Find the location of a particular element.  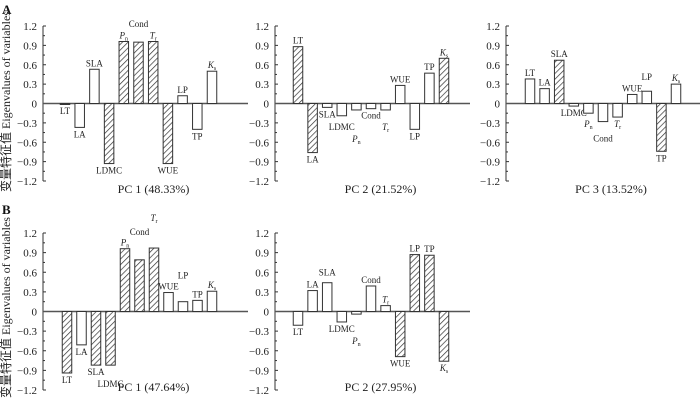

panel-title: PC 2 (21.52%) is located at coordinates (381, 189).